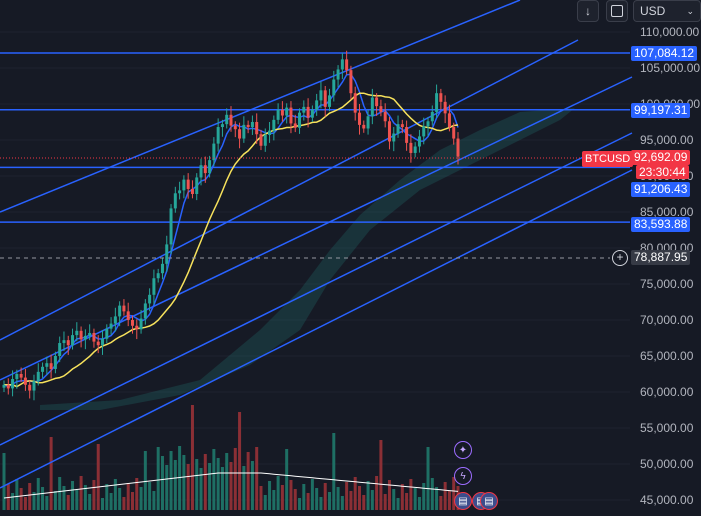  Describe the element at coordinates (653, 11) in the screenshot. I see `currency-label: USD` at that location.